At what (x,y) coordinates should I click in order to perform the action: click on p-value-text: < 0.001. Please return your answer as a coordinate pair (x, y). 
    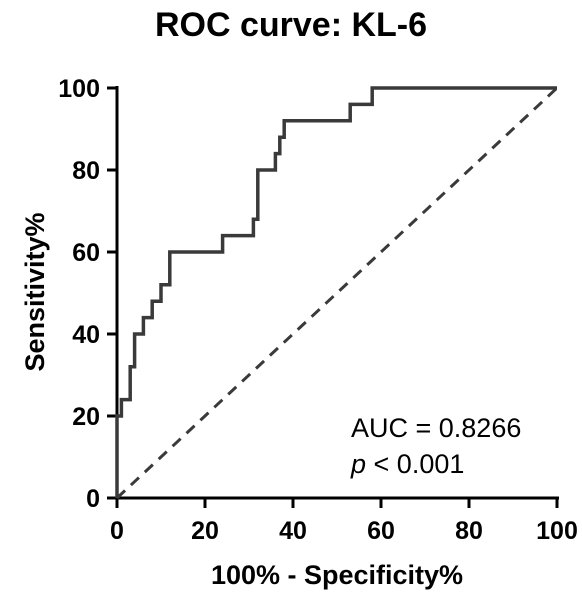
    Looking at the image, I should click on (415, 464).